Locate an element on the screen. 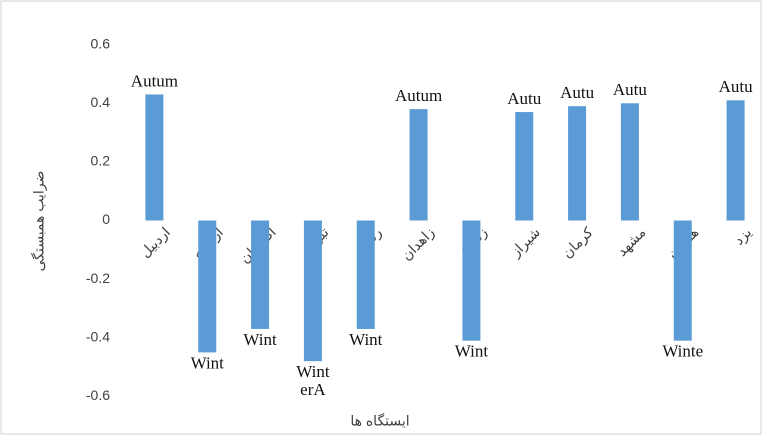 The height and width of the screenshot is (436, 763). y-tick-label: -0.4 is located at coordinates (98, 336).